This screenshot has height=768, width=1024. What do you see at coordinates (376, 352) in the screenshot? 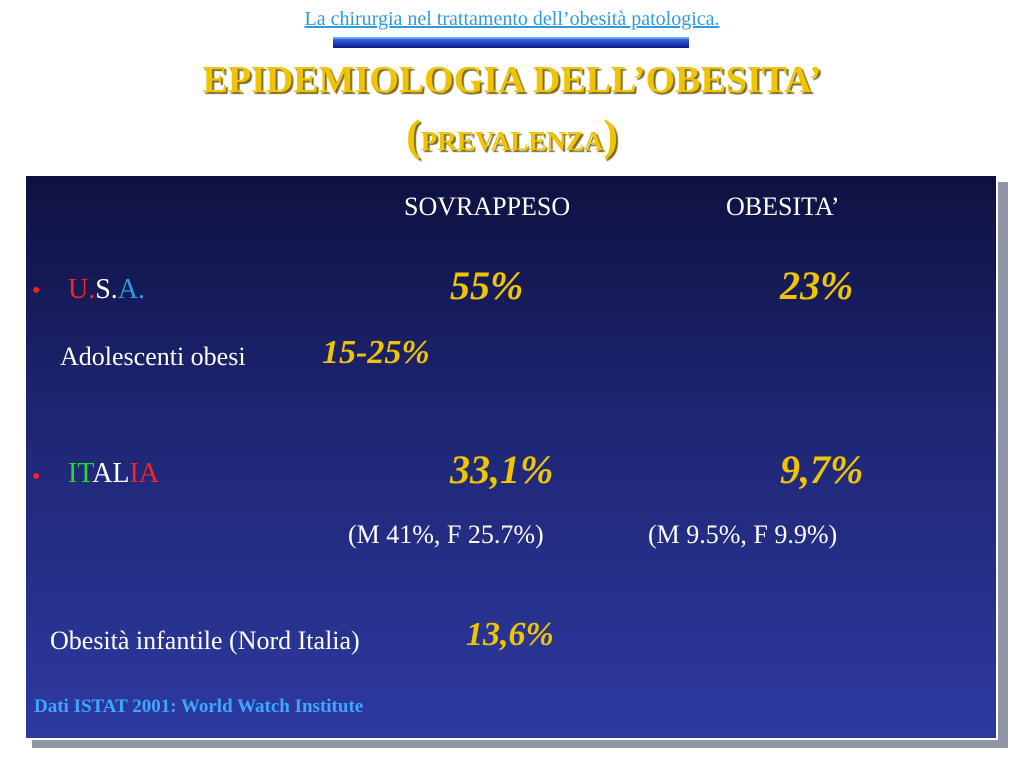
I see `adolescents-value: 15-25%` at bounding box center [376, 352].